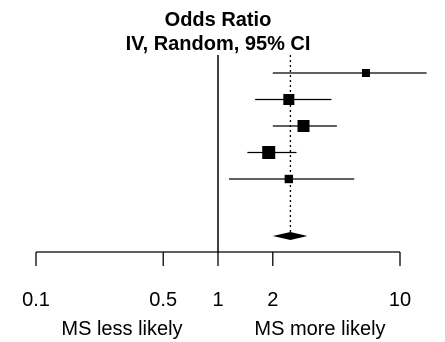  What do you see at coordinates (319, 329) in the screenshot?
I see `direction-label-right: MS more likely` at bounding box center [319, 329].